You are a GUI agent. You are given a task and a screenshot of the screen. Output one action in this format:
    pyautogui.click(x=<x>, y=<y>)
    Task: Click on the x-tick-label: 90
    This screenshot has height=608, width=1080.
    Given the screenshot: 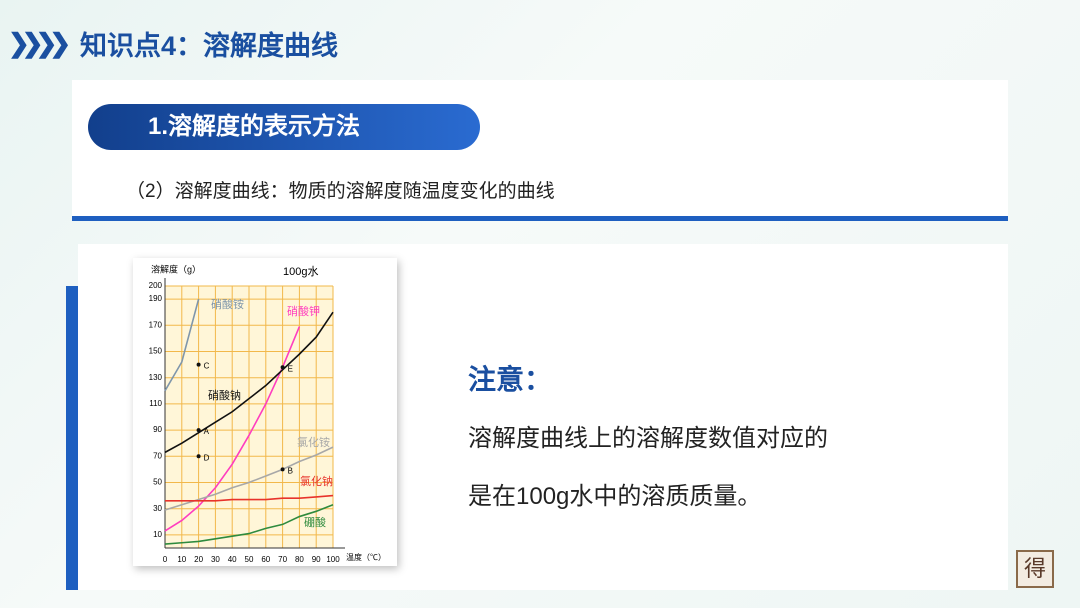 What is the action you would take?
    pyautogui.click(x=316, y=559)
    